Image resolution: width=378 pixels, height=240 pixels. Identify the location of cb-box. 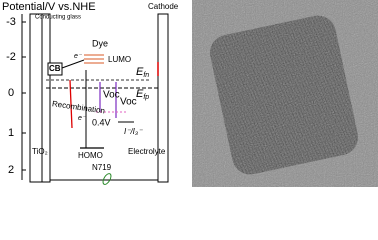
(55, 69).